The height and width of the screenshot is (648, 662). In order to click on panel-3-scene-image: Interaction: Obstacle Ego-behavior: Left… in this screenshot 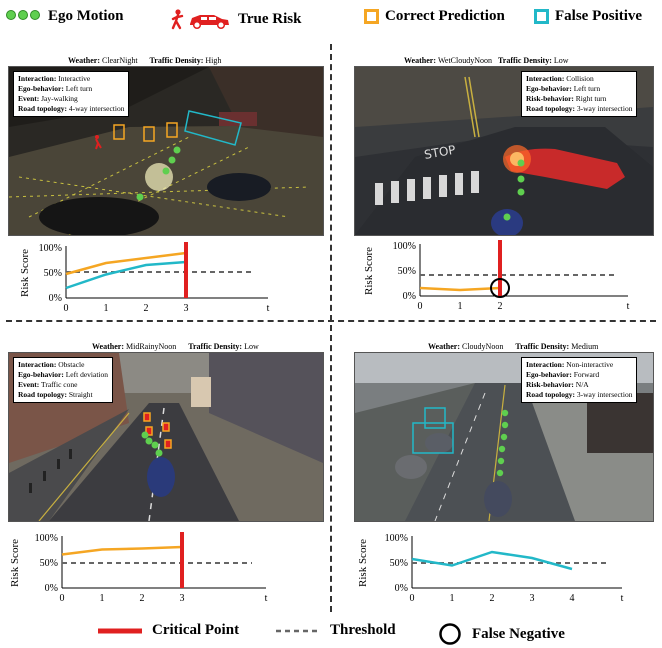, I will do `click(166, 437)`.